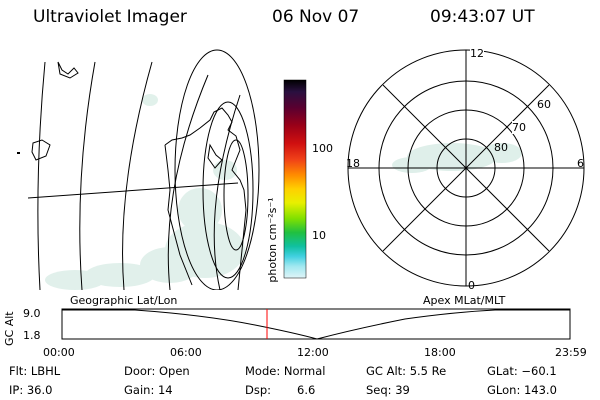 The image size is (600, 400). I want to click on latitude-grid, so click(217, 169).